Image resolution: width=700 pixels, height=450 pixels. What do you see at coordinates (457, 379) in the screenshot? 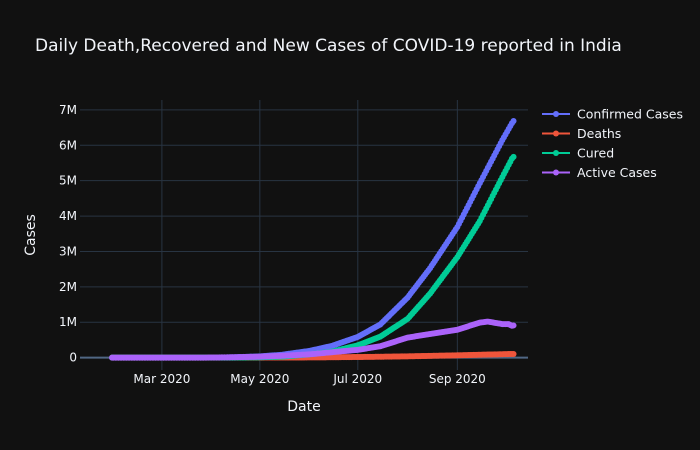
I see `x-tick-label: Sep 2020` at bounding box center [457, 379].